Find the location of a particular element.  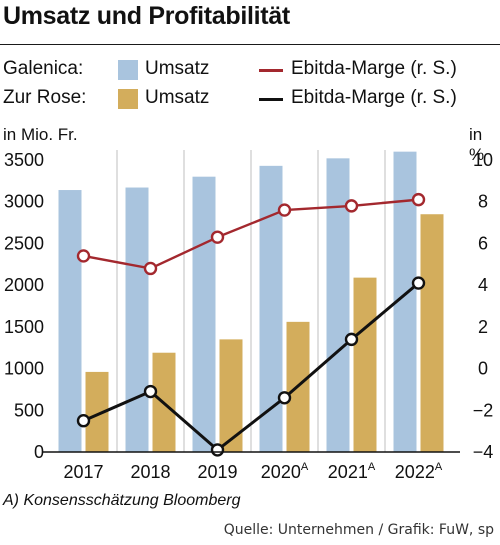

point-galenica-2021 is located at coordinates (351, 206).